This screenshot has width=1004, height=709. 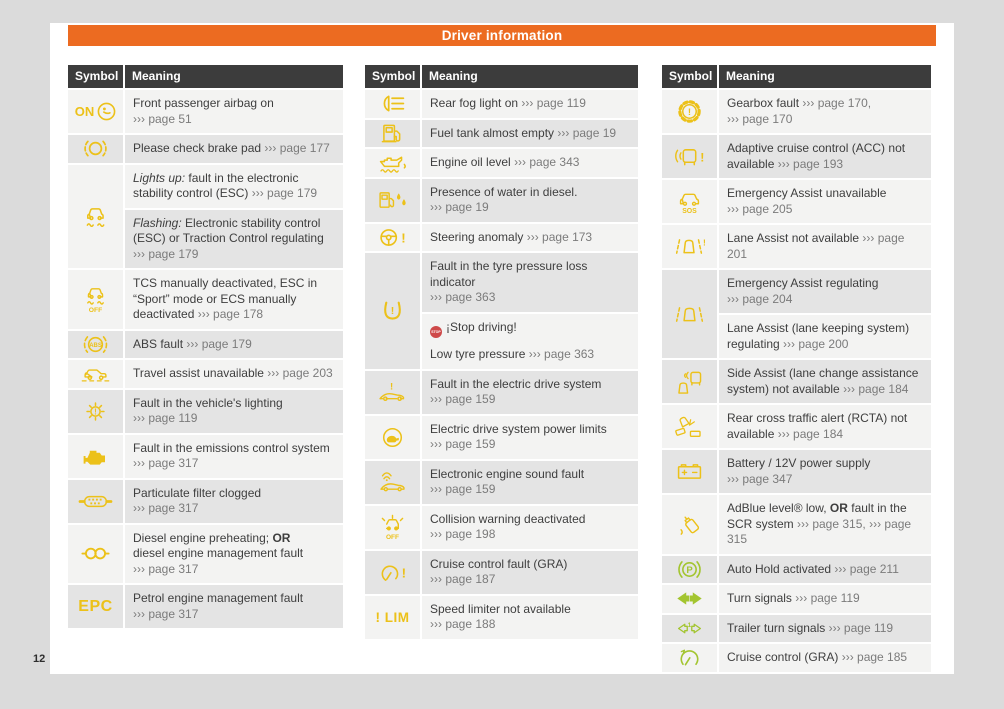 I want to click on lighting-fault-icon: !, so click(x=95, y=411).